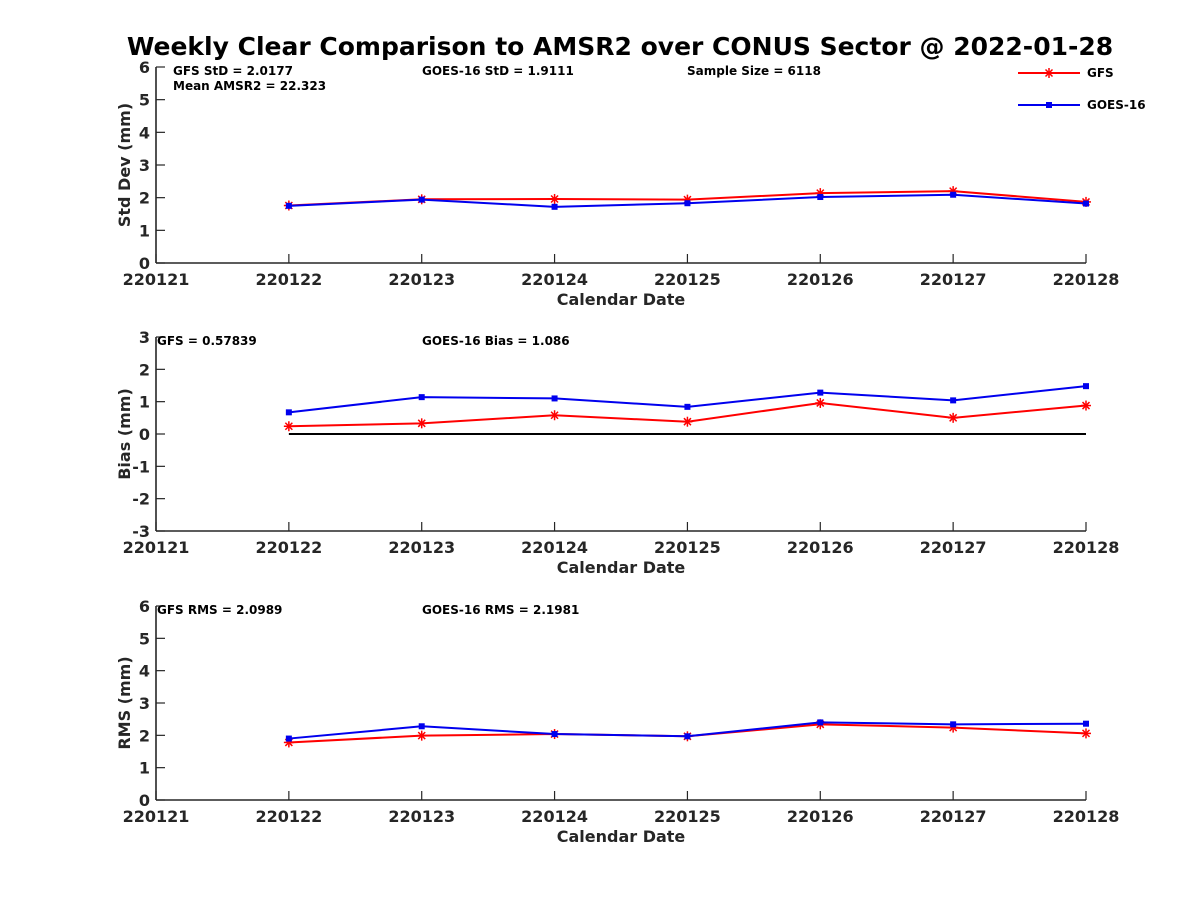 The height and width of the screenshot is (900, 1200). I want to click on legend: GFS GOES-16, so click(1082, 89).